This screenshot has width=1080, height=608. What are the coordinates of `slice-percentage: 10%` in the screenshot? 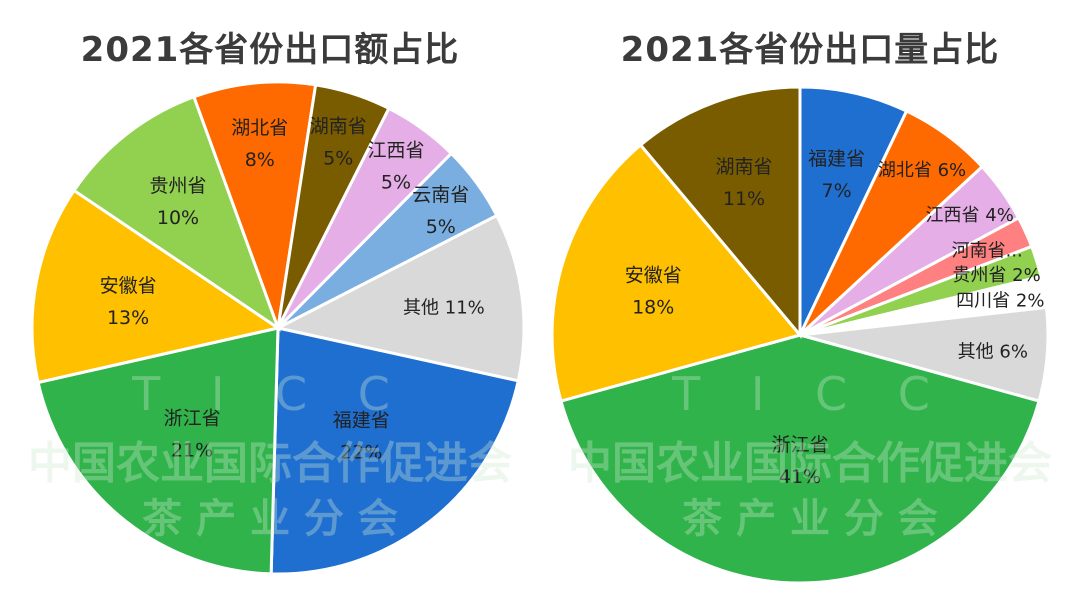 It's located at (178, 218).